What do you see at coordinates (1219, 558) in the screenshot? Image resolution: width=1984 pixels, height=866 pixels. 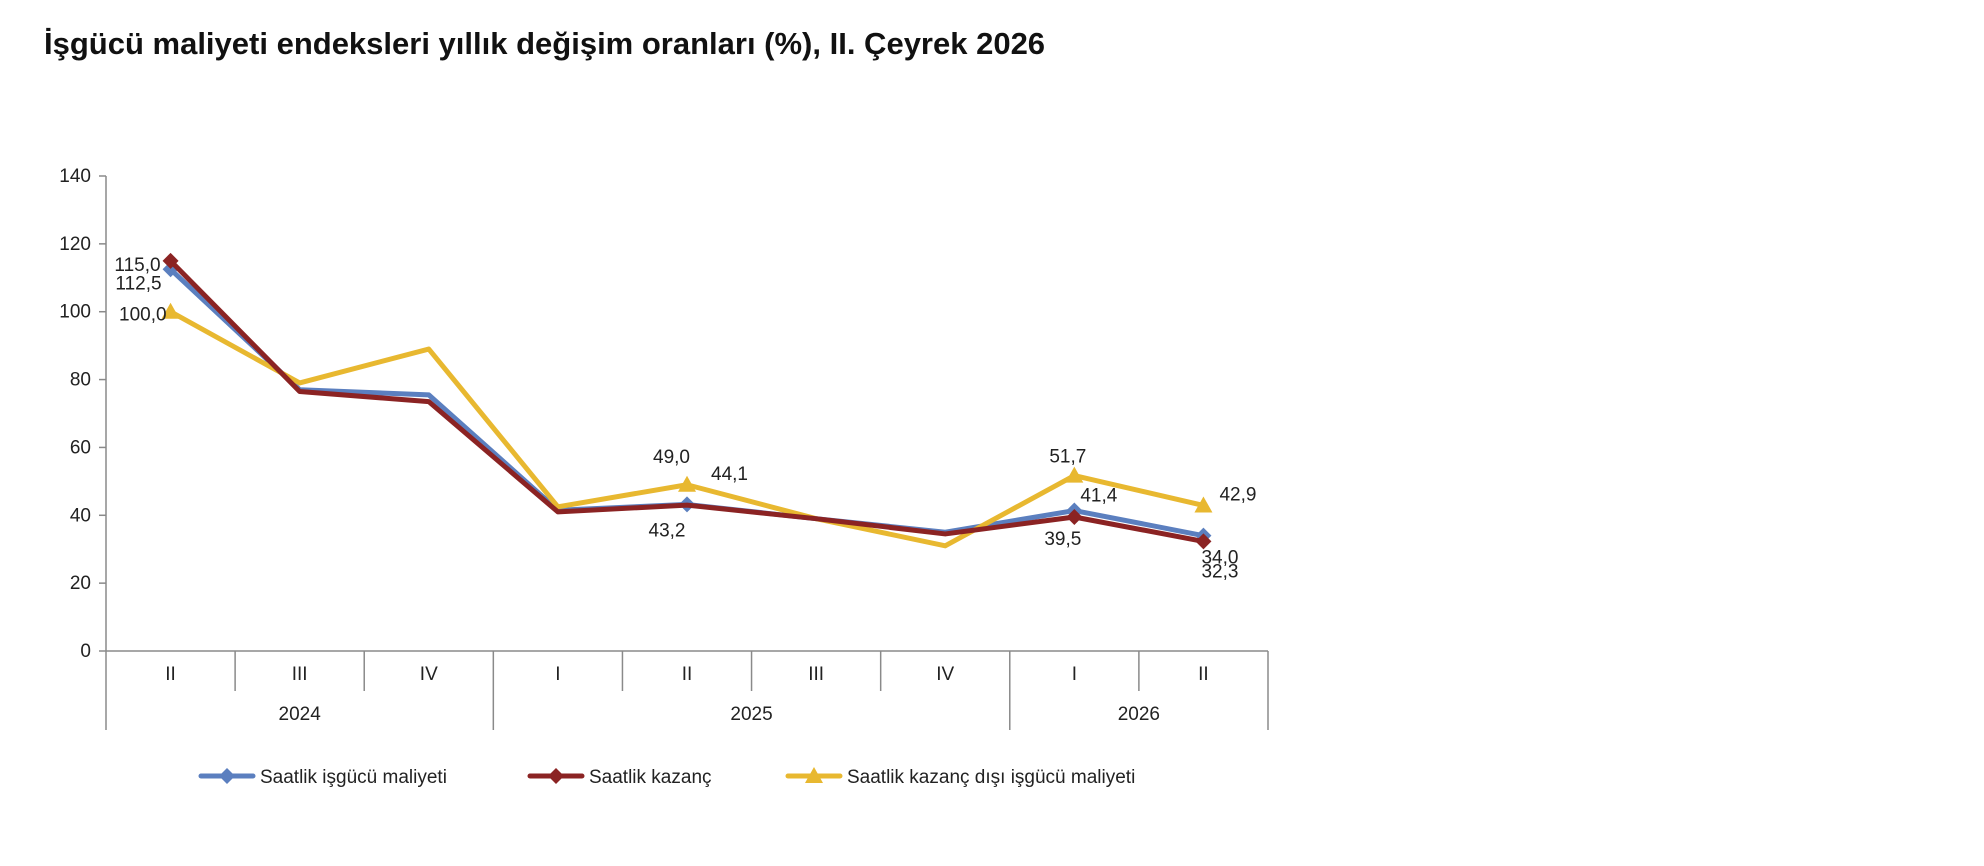 I see `data-label: 34,0` at bounding box center [1219, 558].